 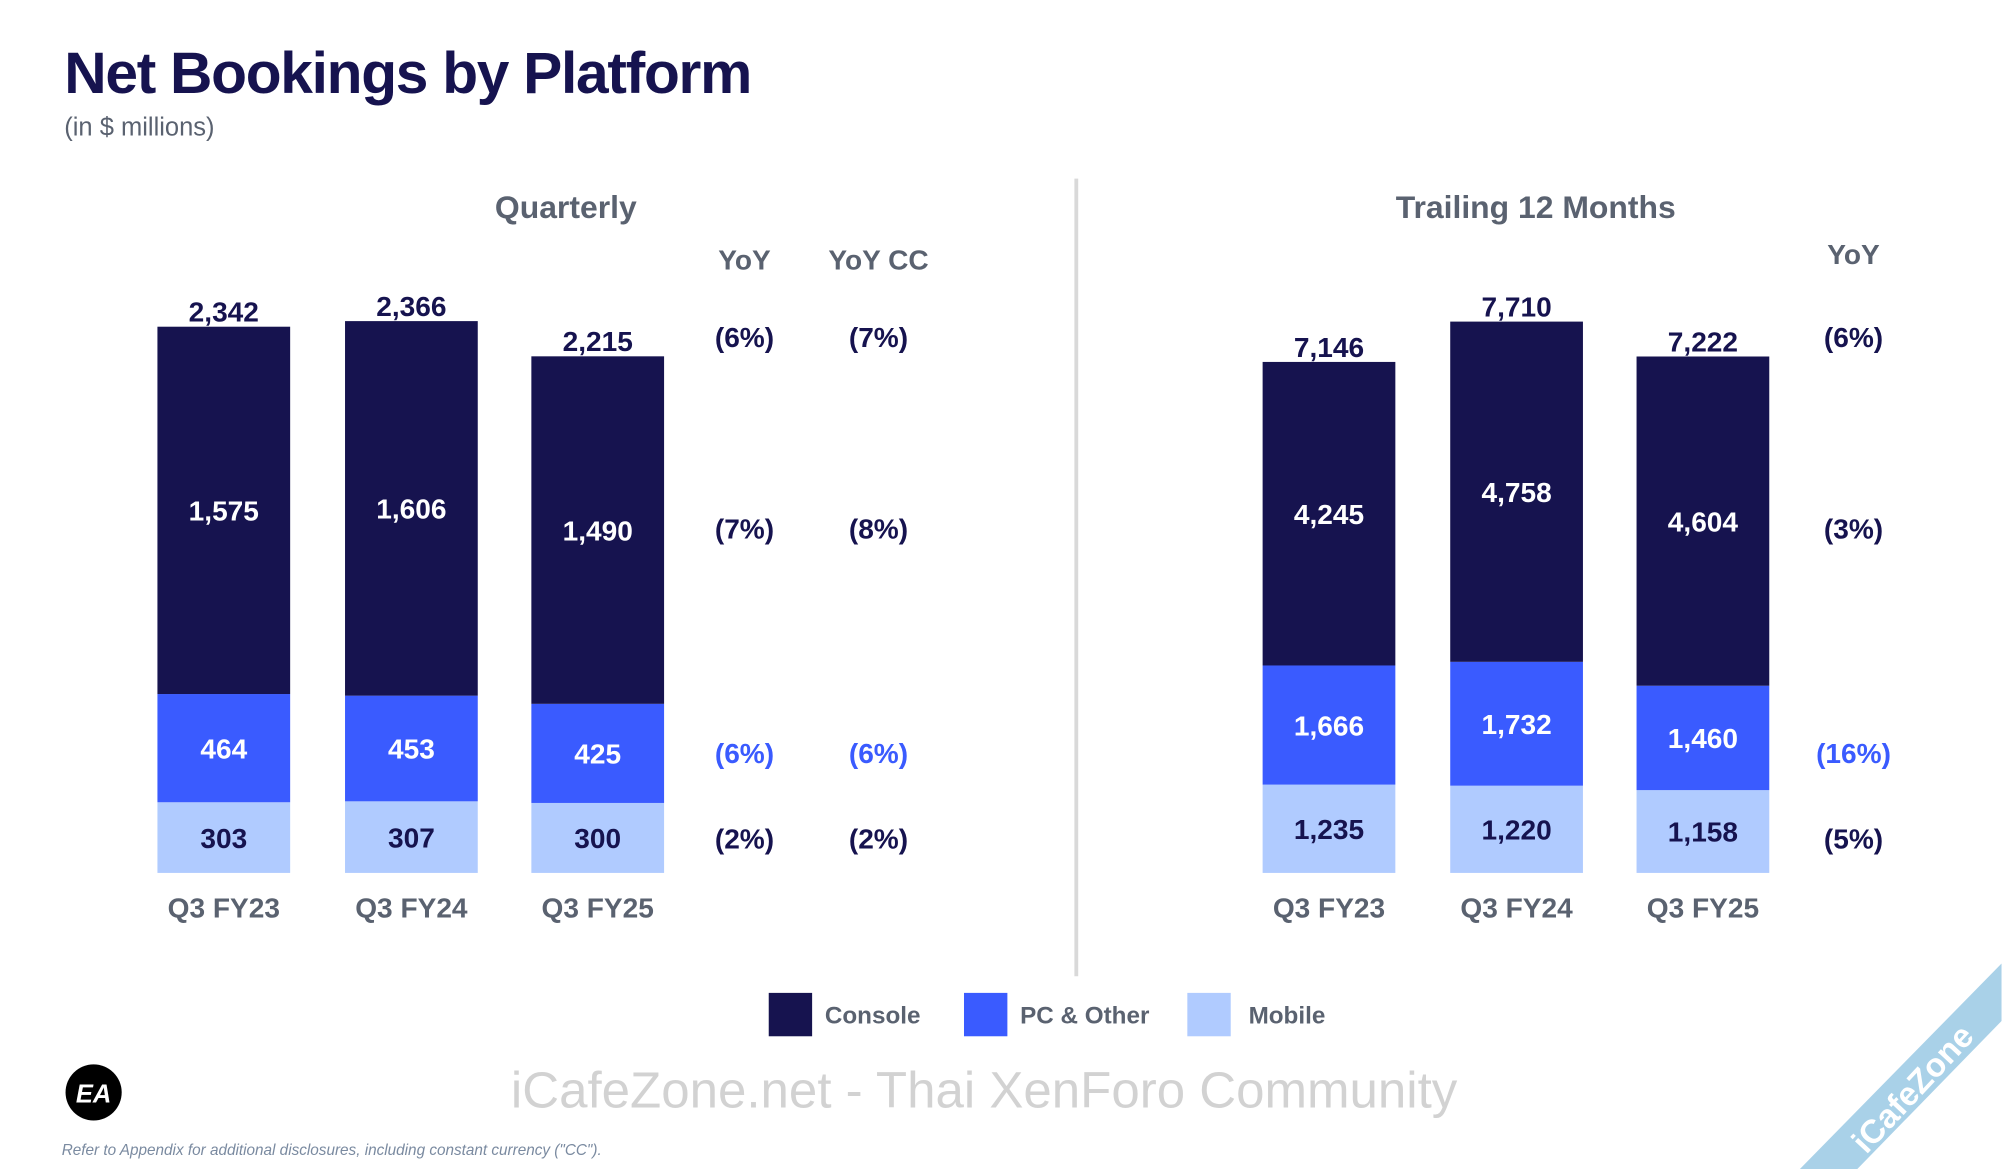 What do you see at coordinates (1913, 1089) in the screenshot?
I see `corner-watermark: iCafeZone` at bounding box center [1913, 1089].